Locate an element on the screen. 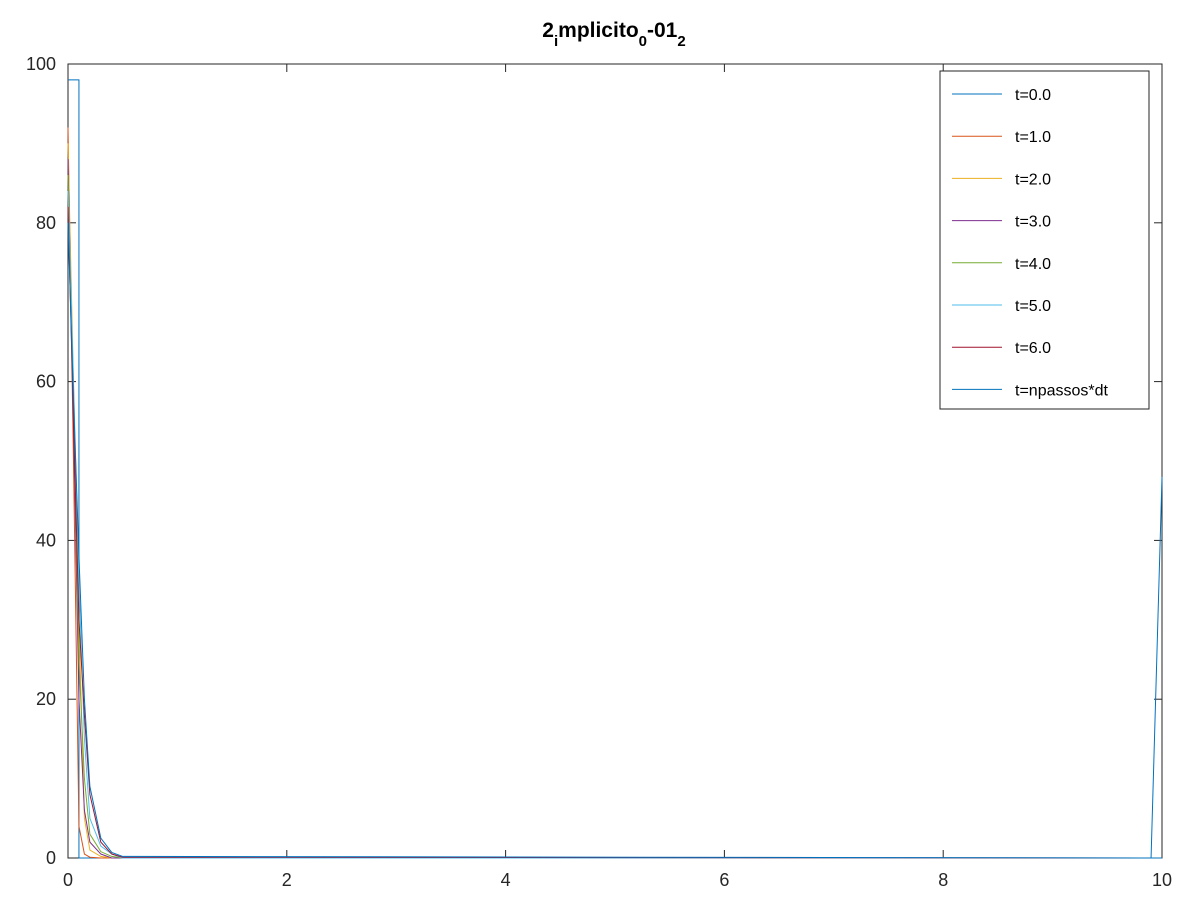 The image size is (1200, 900). y-tick-label: 40 is located at coordinates (46, 540).